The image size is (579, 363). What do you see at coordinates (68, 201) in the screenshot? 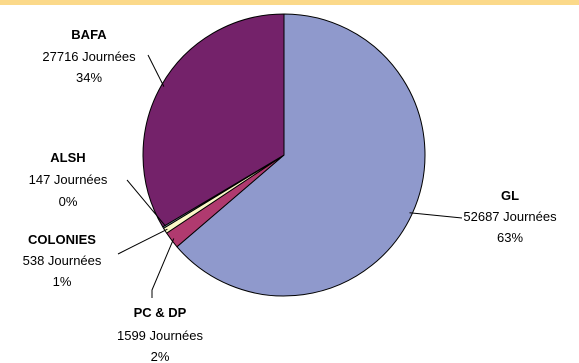
I see `slice-label-alsh-percent: 0%` at bounding box center [68, 201].